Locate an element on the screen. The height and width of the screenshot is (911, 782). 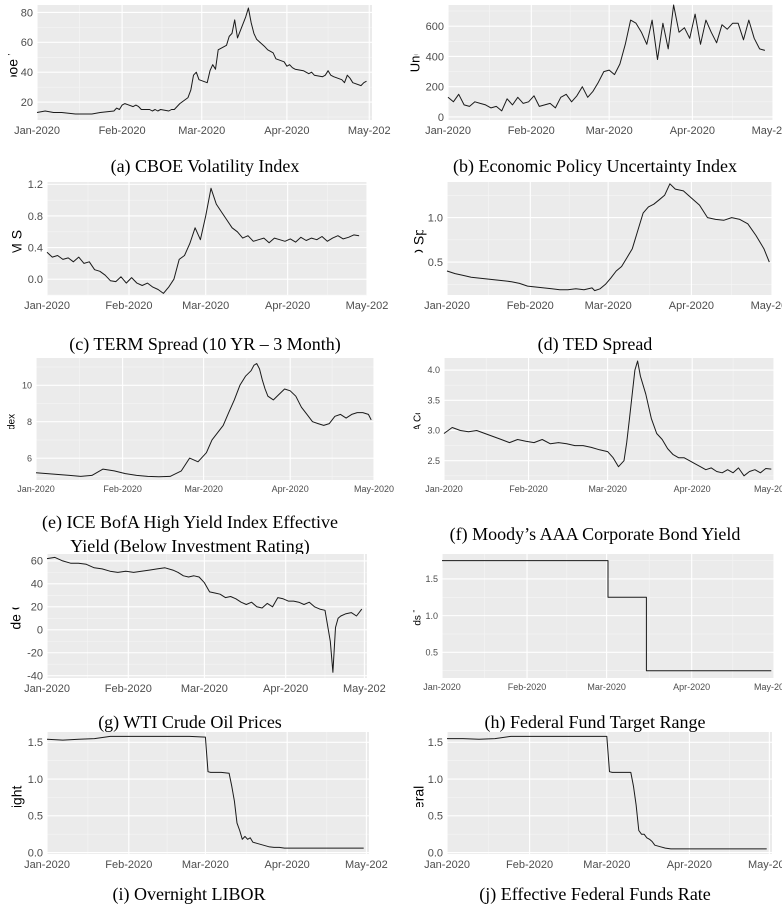
series-line-effr is located at coordinates (607, 792).